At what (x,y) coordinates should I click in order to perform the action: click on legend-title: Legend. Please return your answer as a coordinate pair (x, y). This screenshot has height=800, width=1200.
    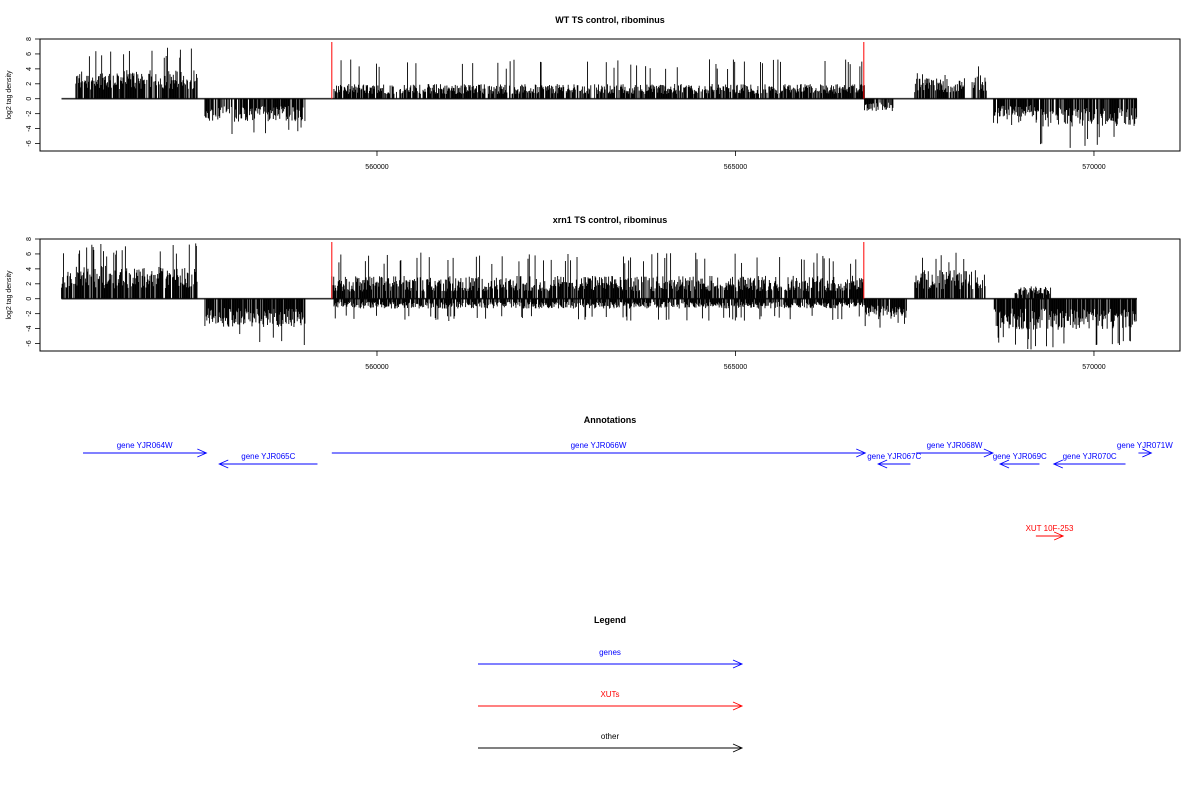
    Looking at the image, I should click on (610, 620).